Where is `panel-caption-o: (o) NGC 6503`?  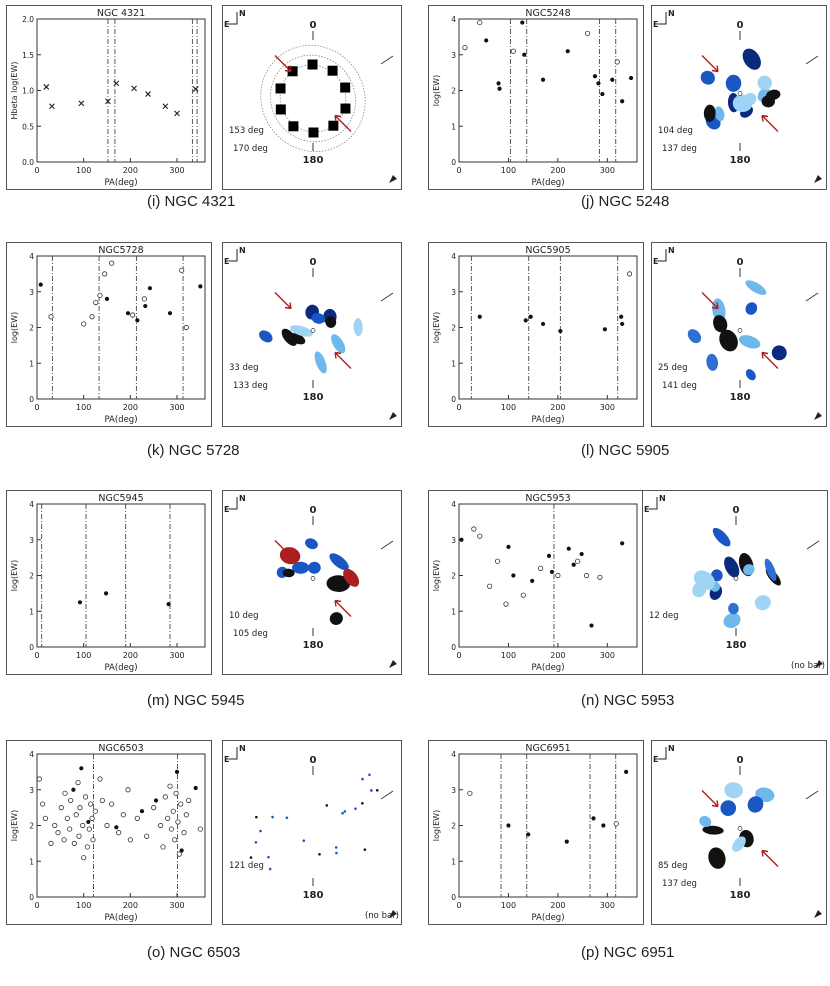
panel-caption-o: (o) NGC 6503 is located at coordinates (194, 952).